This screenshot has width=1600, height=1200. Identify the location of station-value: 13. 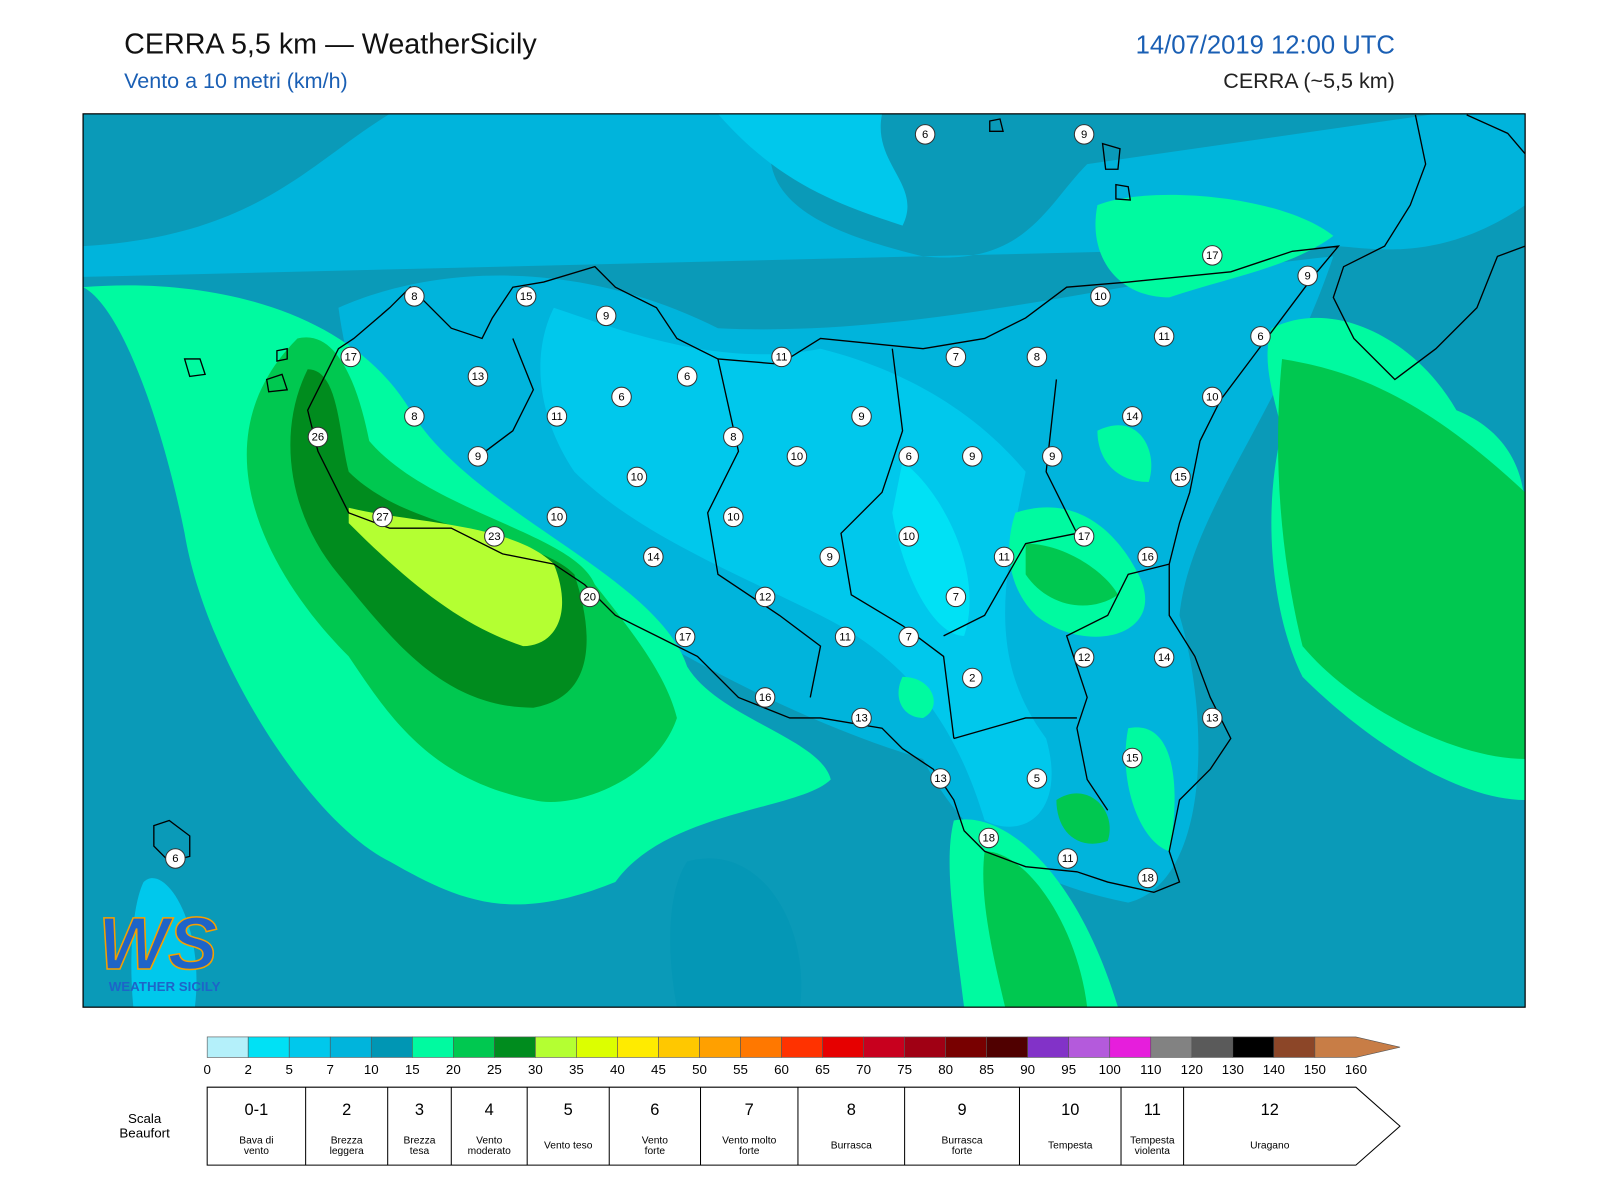
(478, 377).